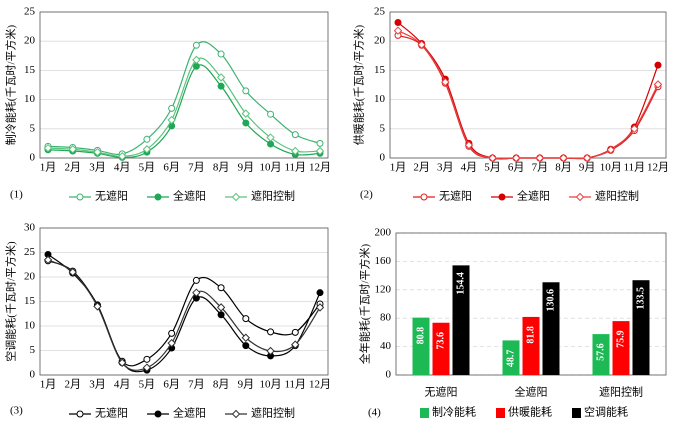  I want to click on panel-label: (2), so click(366, 195).